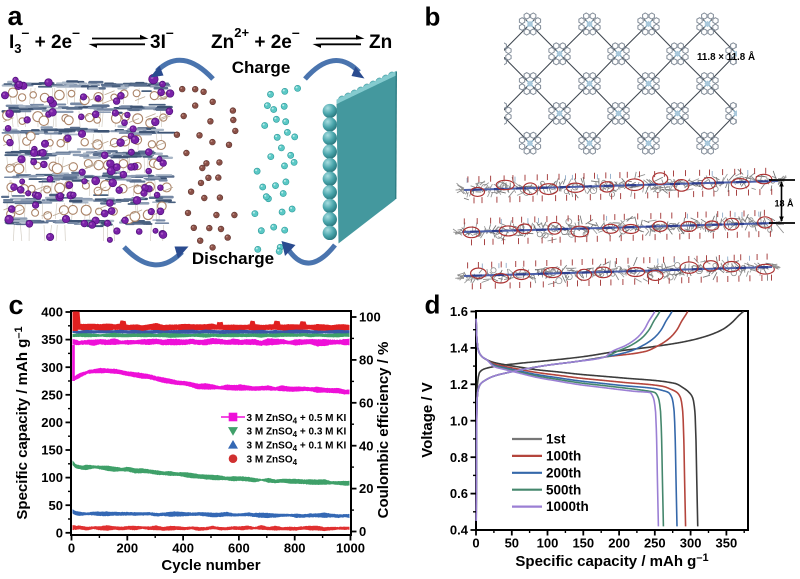 This screenshot has height=579, width=800. Describe the element at coordinates (567, 506) in the screenshot. I see `svg-text: 1000th` at that location.